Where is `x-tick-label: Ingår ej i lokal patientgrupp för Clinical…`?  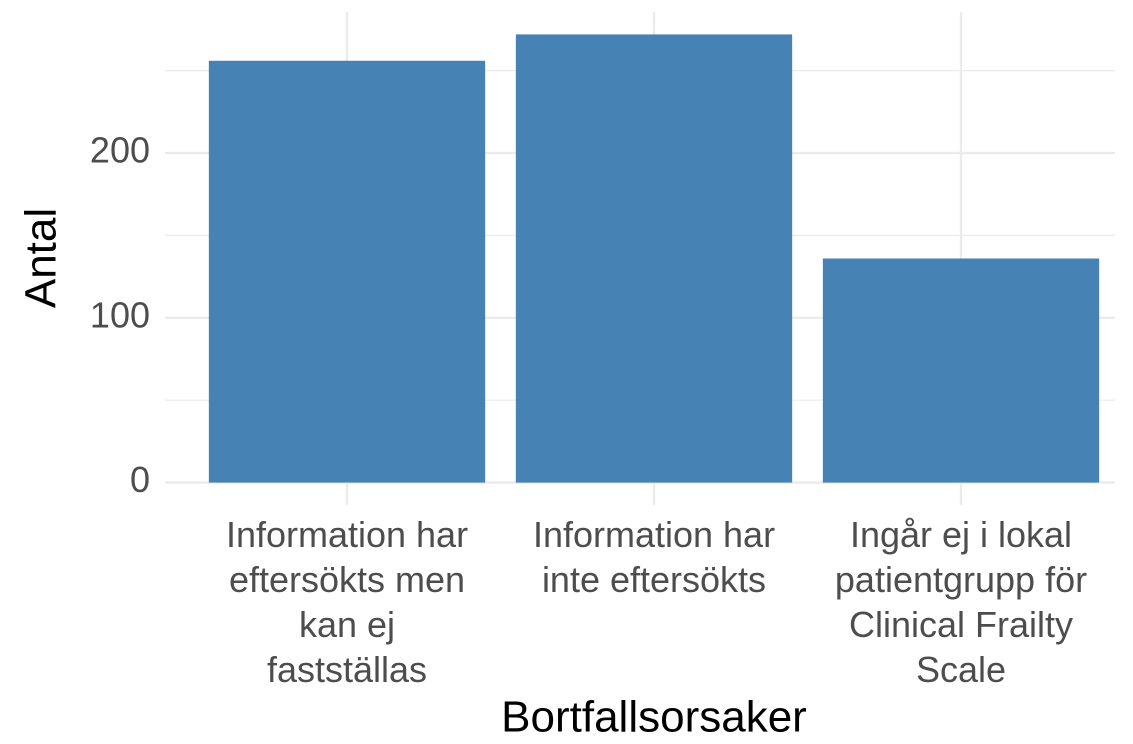
x-tick-label: Ingår ej i lokal patientgrupp för Clinical… is located at coordinates (961, 602).